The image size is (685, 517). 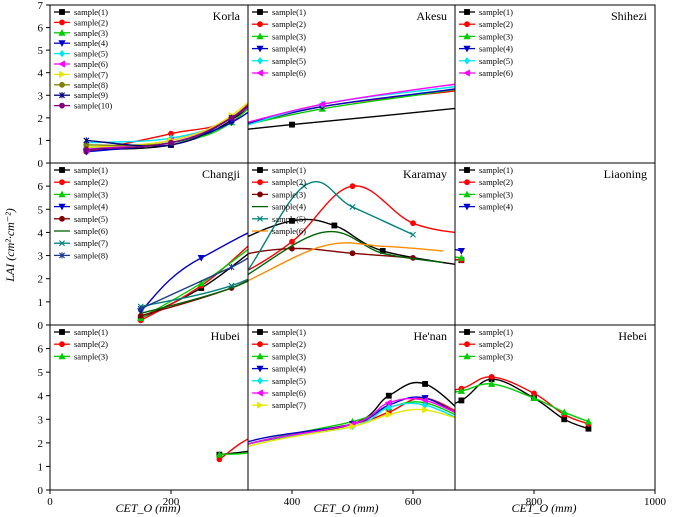 I want to click on plot-area-liaoning, so click(x=308, y=264).